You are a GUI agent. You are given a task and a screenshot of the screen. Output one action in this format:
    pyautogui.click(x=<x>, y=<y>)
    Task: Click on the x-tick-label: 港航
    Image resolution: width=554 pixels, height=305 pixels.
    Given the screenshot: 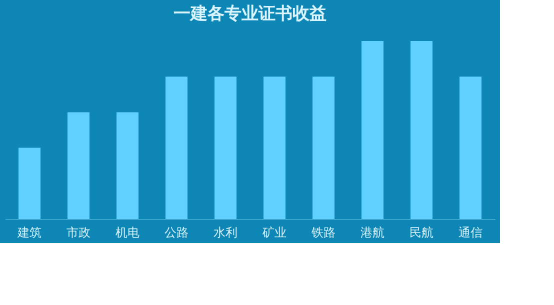 What is the action you would take?
    pyautogui.click(x=372, y=233)
    